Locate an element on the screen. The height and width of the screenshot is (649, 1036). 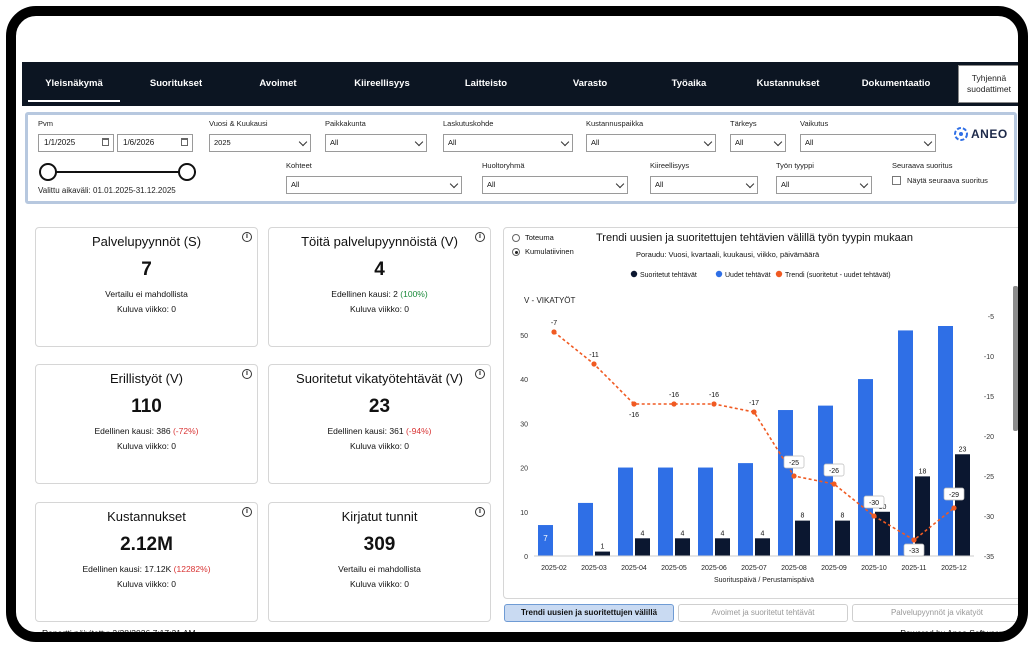
radio-toteuma-label: Toteuma is located at coordinates (539, 237).